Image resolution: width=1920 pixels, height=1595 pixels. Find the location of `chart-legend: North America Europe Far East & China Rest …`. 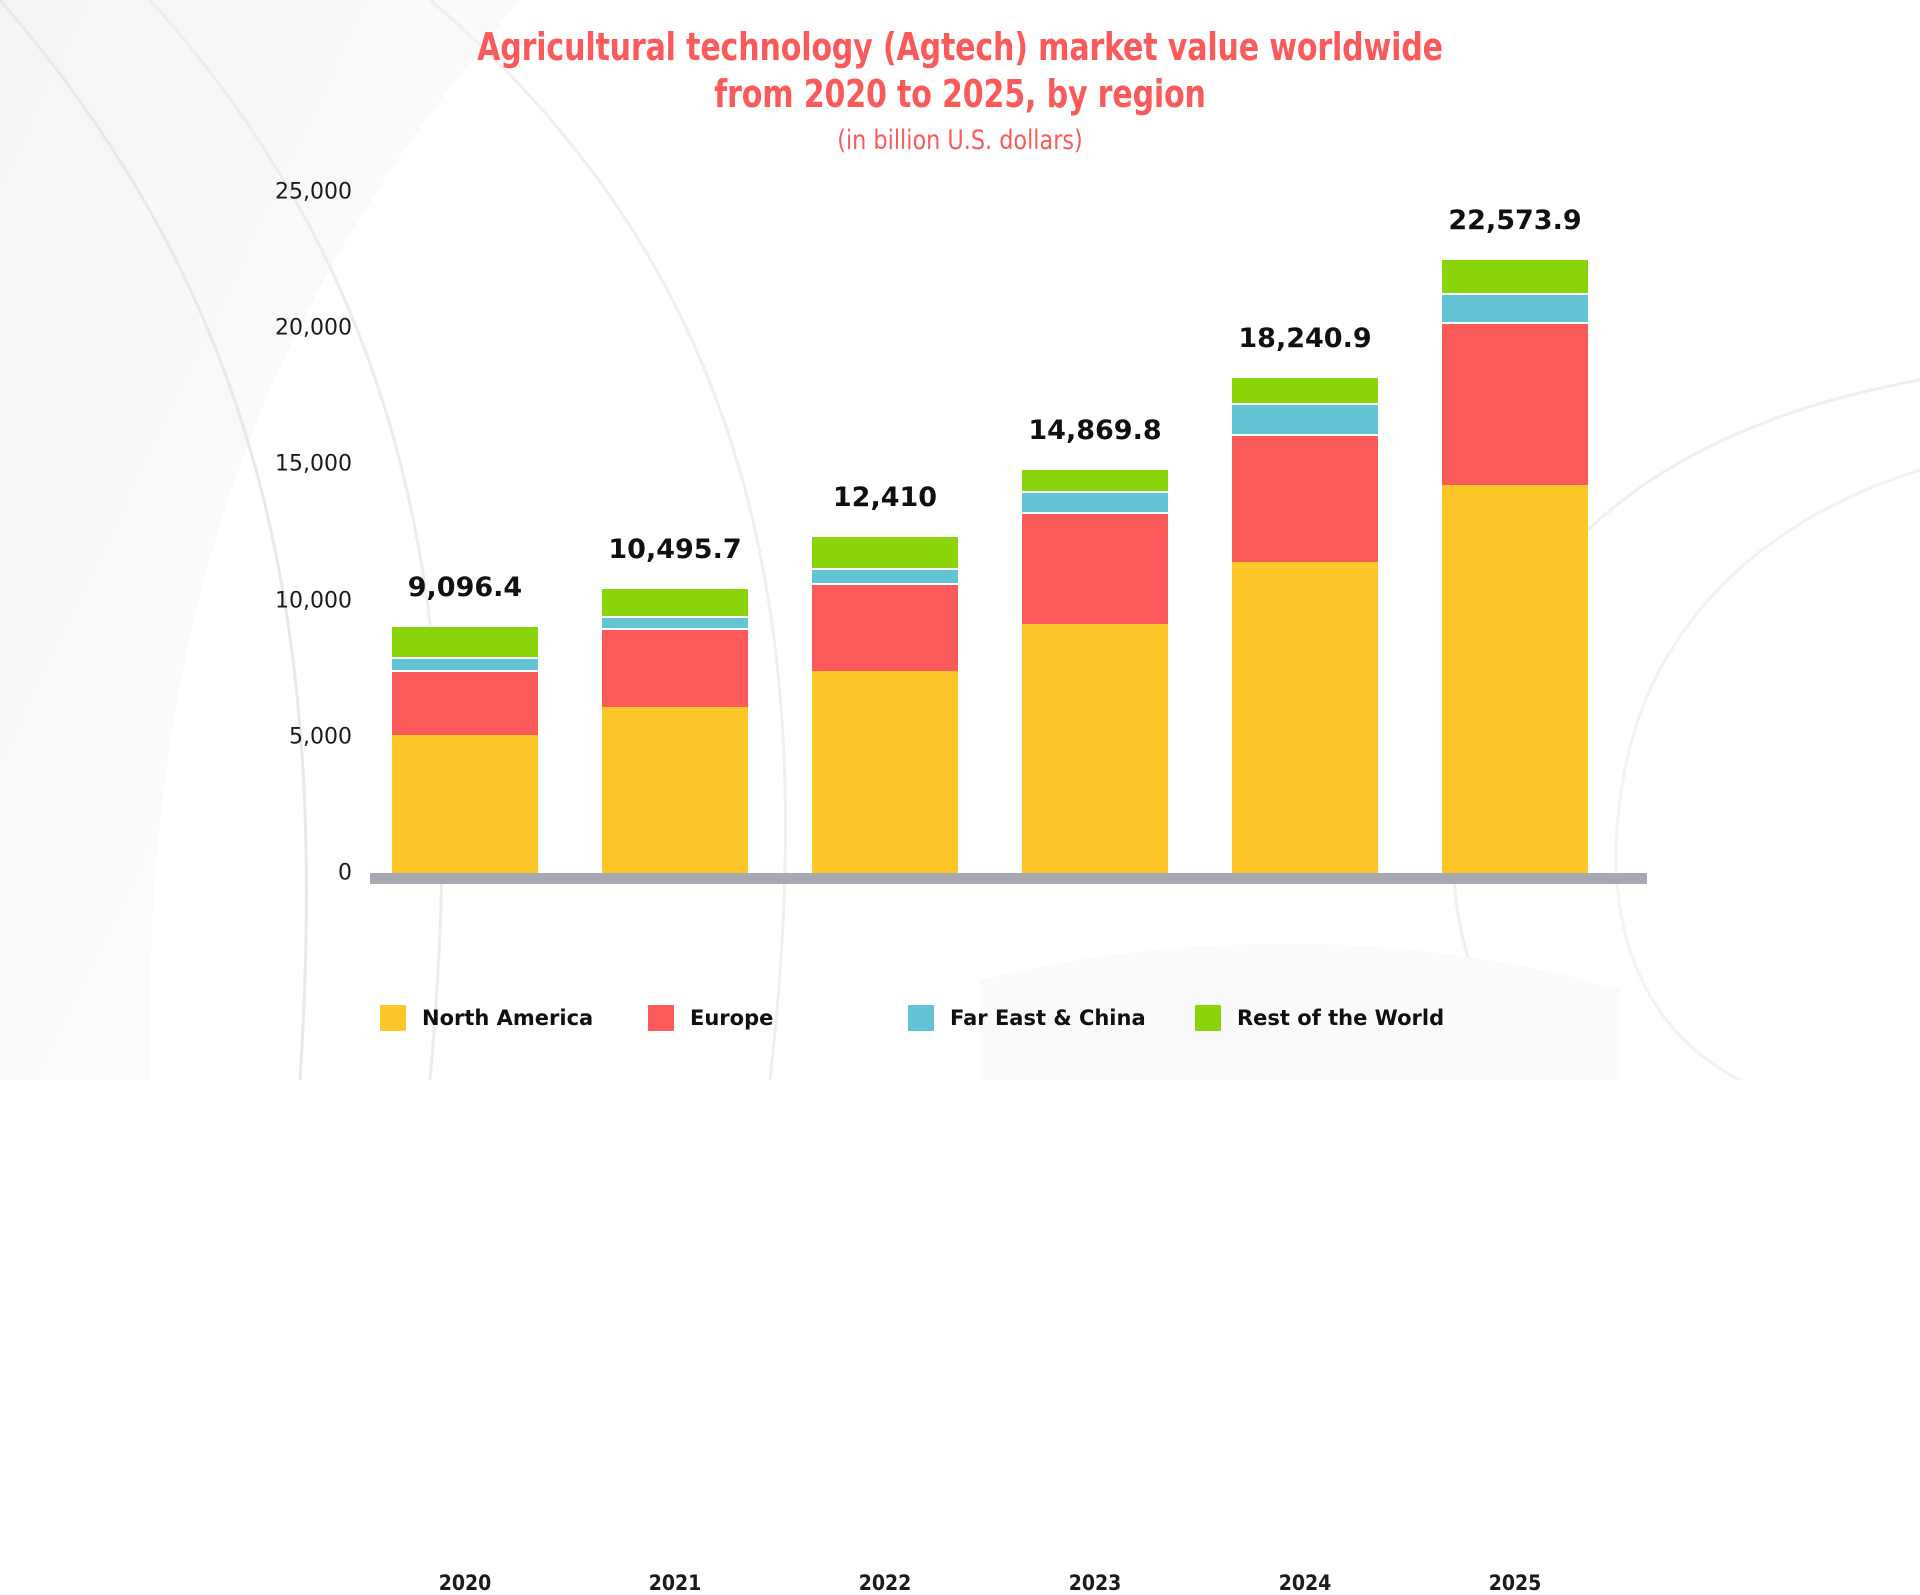

chart-legend: North America Europe Far East & China Rest … is located at coordinates (980, 1019).